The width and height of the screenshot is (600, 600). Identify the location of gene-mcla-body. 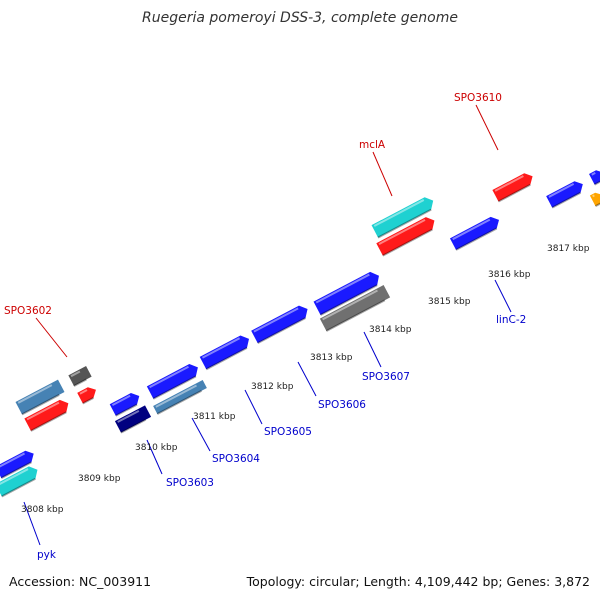
(405, 236).